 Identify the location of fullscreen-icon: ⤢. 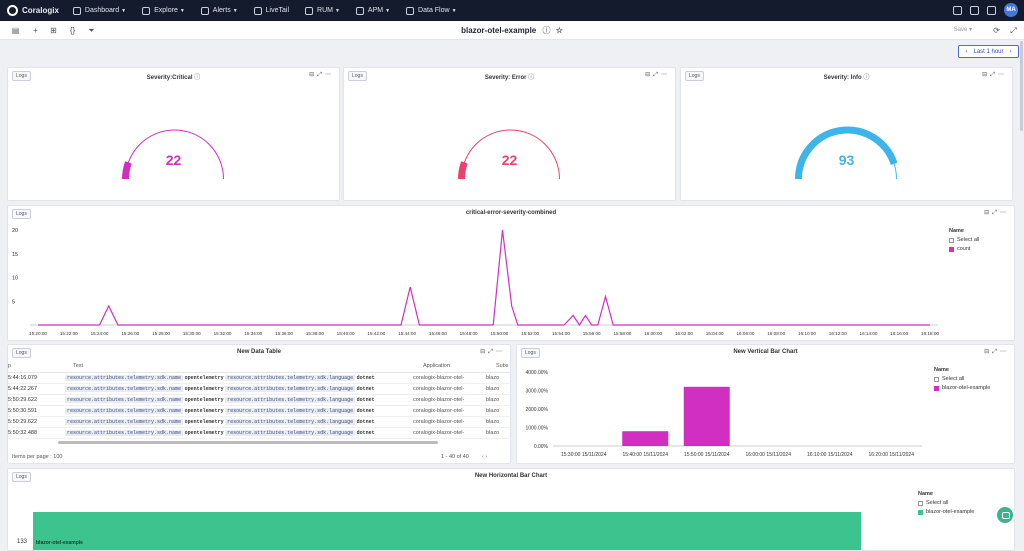
(1013, 30).